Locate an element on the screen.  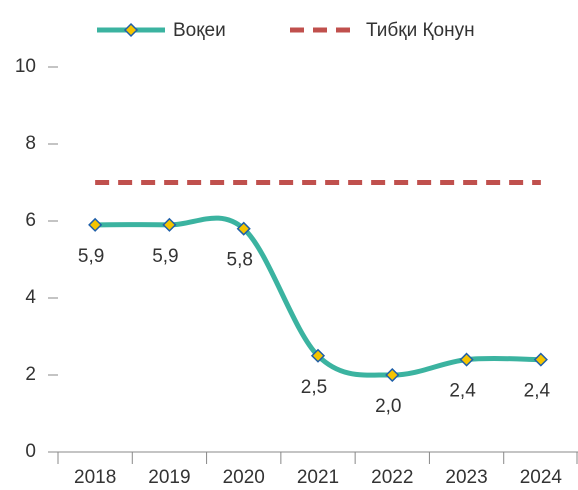
y-tick-label: 4 is located at coordinates (30, 297).